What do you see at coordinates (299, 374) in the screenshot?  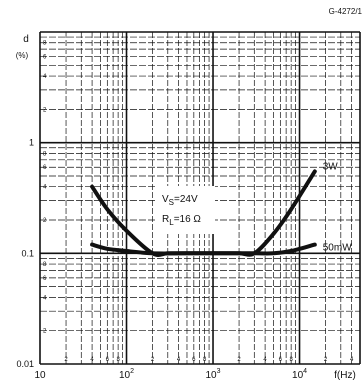 I see `x-tick-label: 10⁴` at bounding box center [299, 374].